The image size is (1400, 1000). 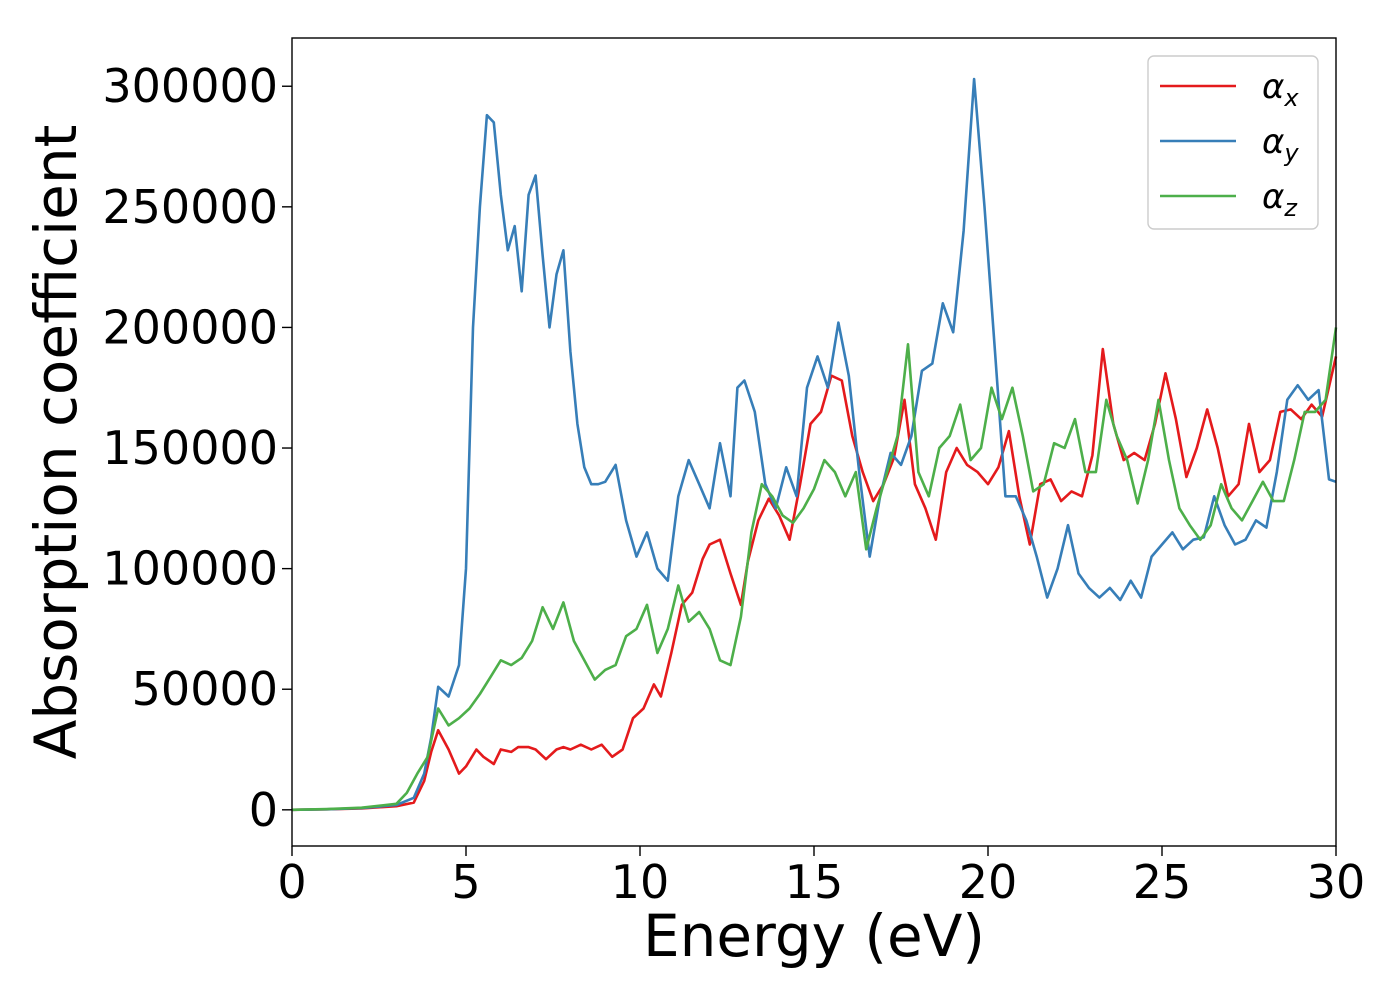 What do you see at coordinates (1336, 882) in the screenshot?
I see `x-tick-label: 30` at bounding box center [1336, 882].